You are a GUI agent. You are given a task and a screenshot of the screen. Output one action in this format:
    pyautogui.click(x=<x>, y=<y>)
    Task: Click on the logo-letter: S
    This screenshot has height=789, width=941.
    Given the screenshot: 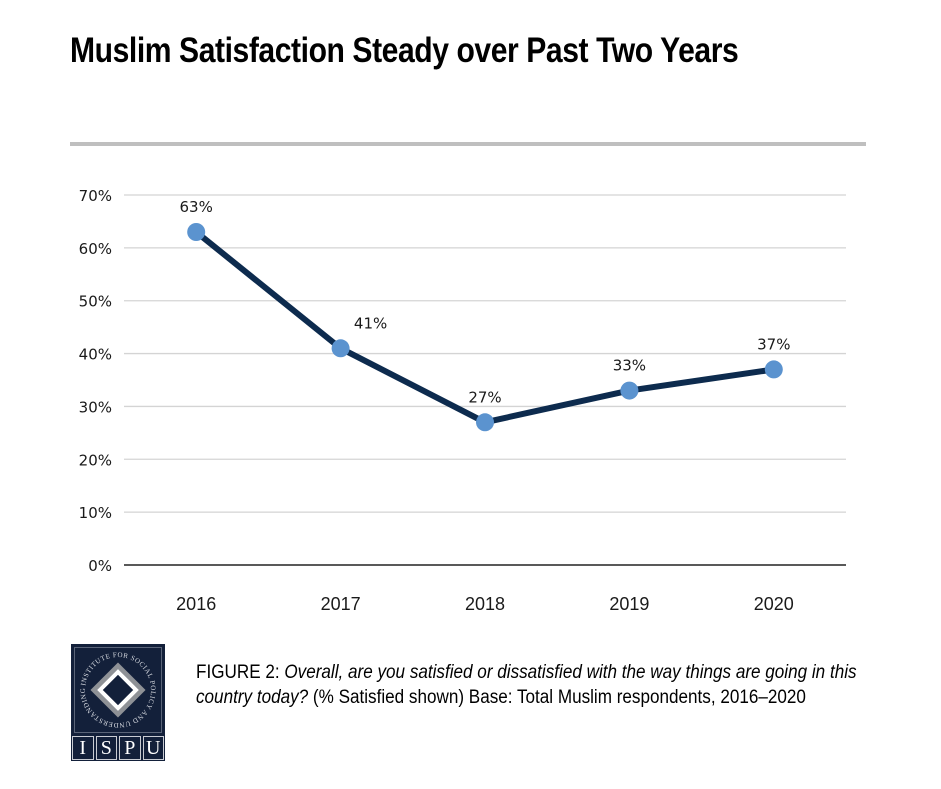 What is the action you would take?
    pyautogui.click(x=106, y=748)
    